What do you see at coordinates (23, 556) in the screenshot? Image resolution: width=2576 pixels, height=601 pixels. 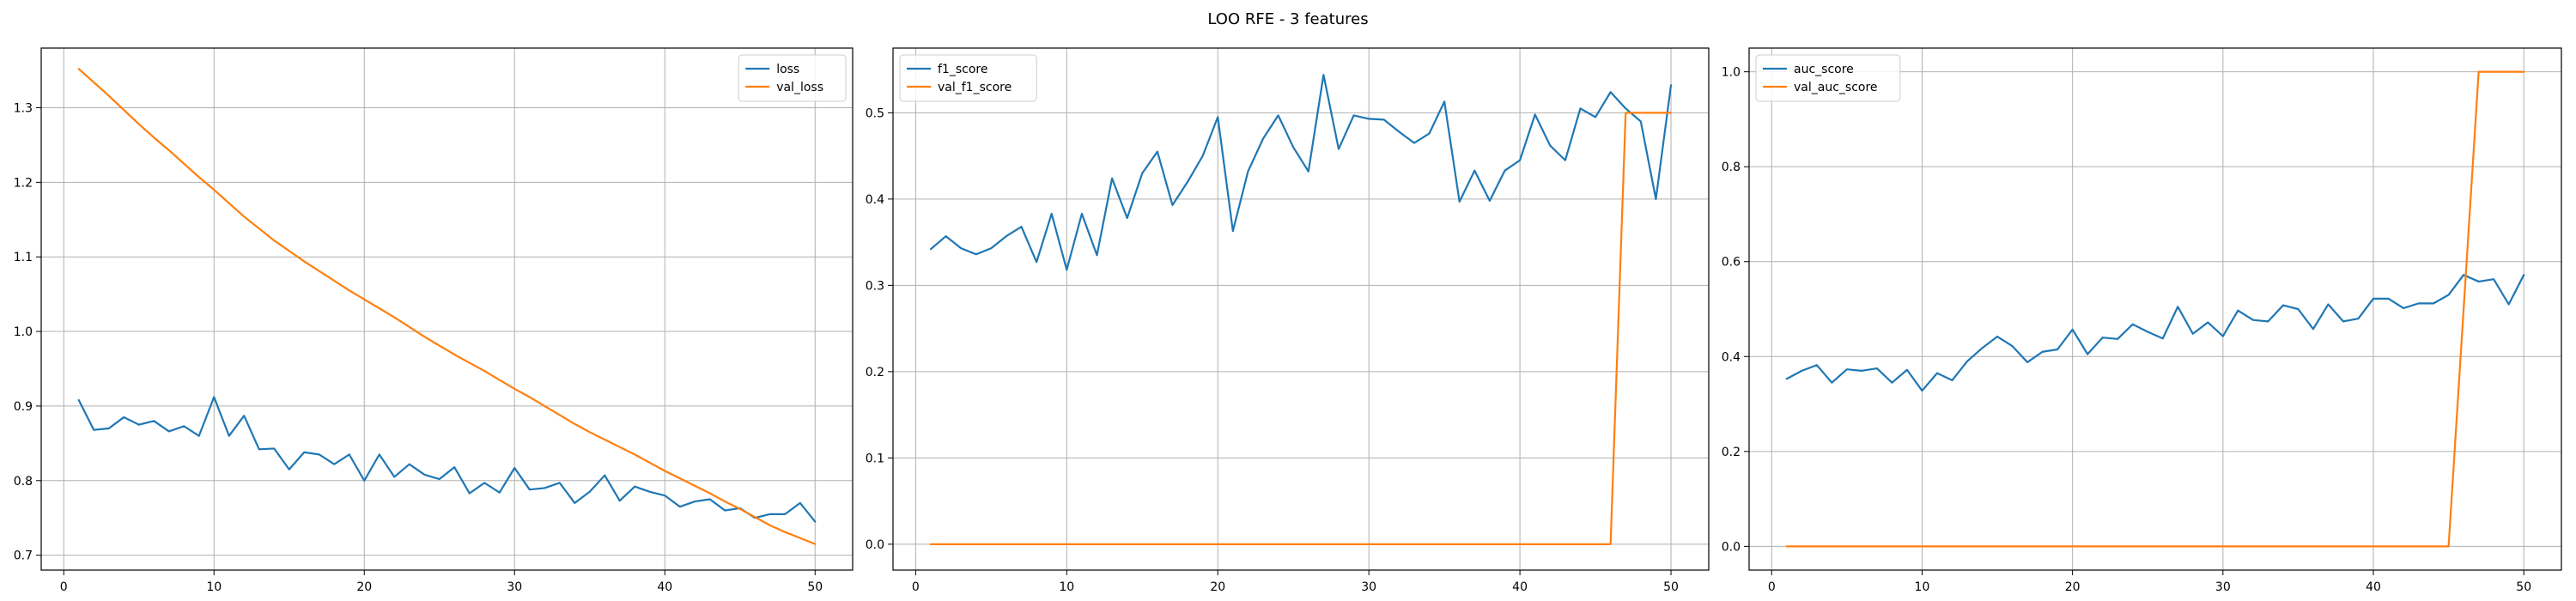 I see `y-tick-label: 0.7` at bounding box center [23, 556].